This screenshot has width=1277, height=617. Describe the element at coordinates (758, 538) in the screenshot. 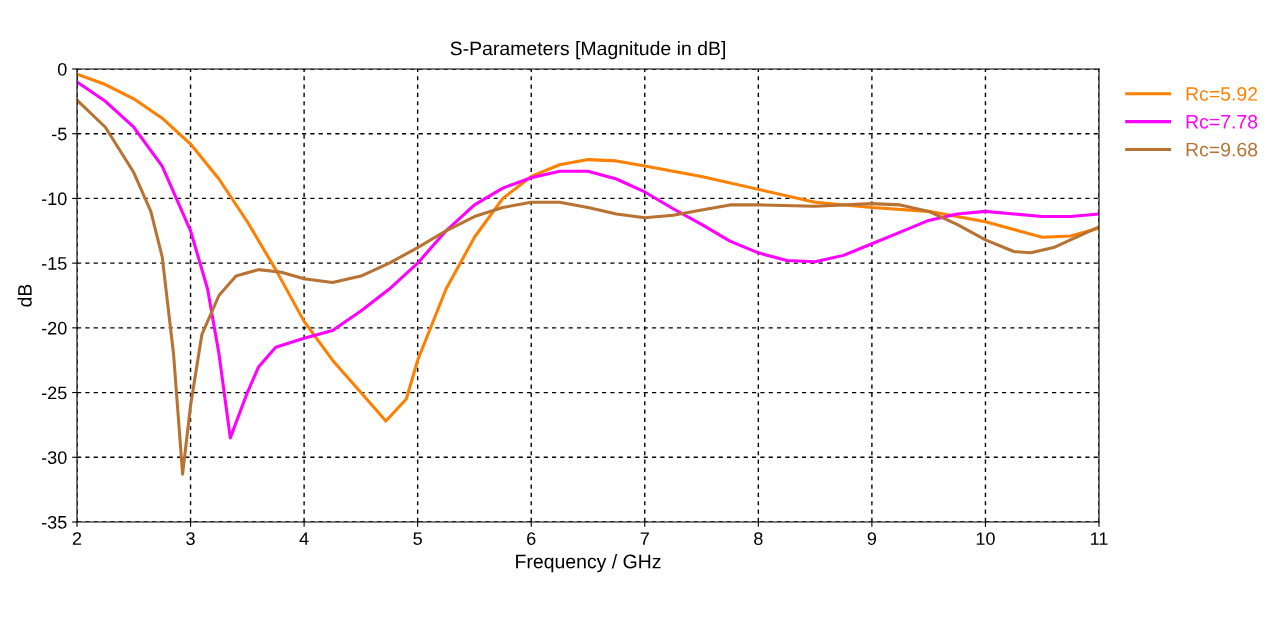

I see `x-tick-label: 8` at that location.